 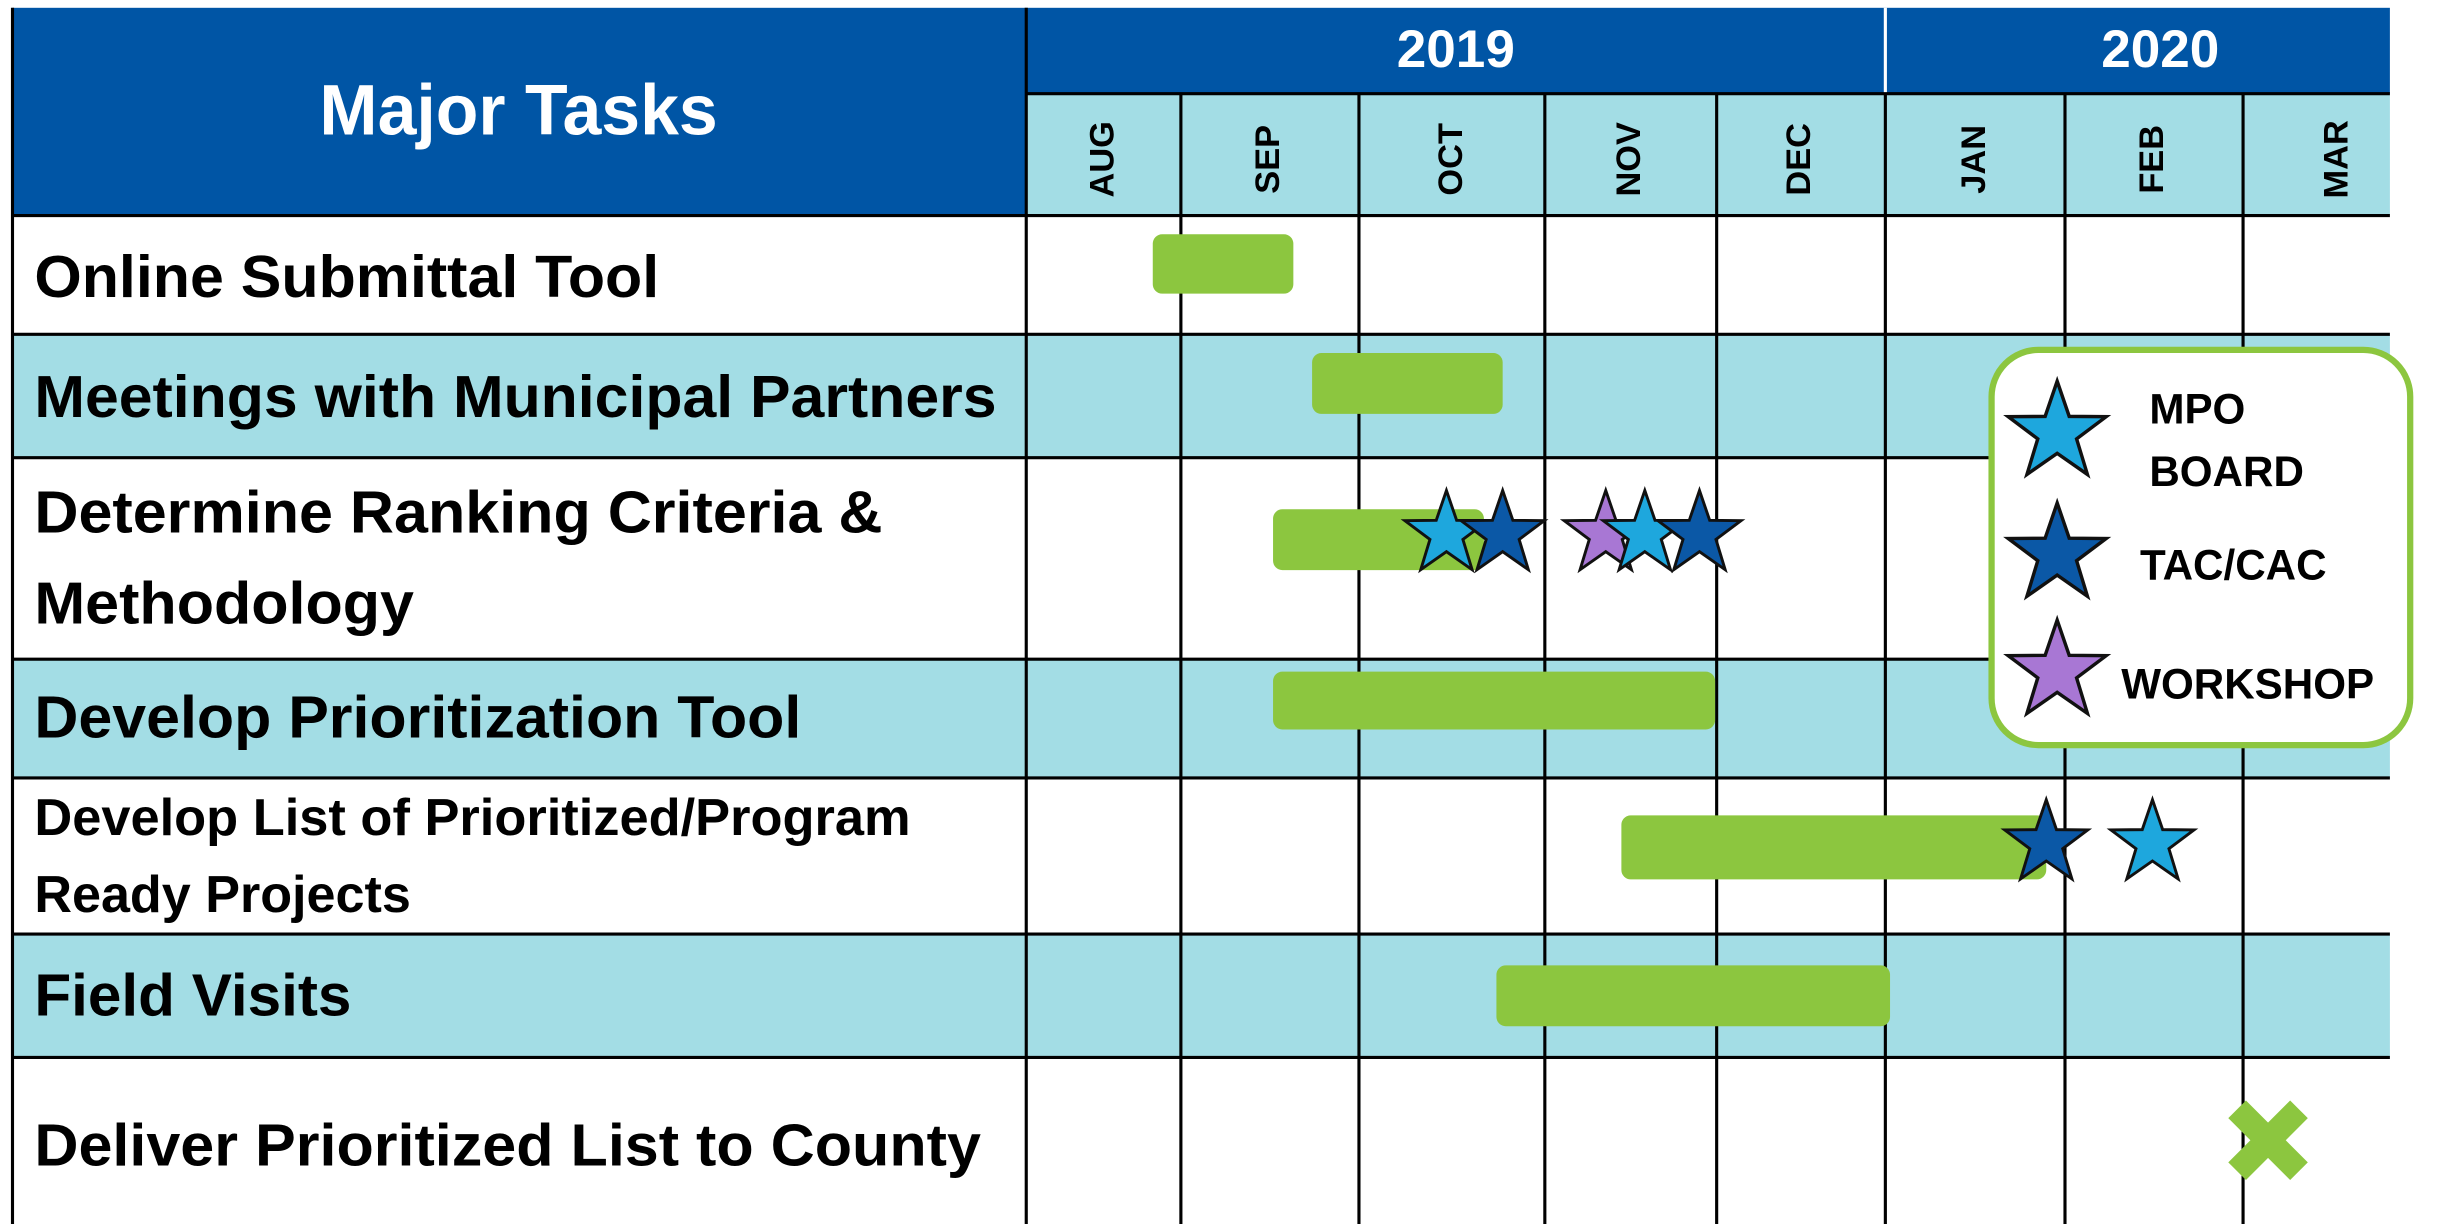 What do you see at coordinates (2233, 565) in the screenshot?
I see `legend-label: TAC/CAC` at bounding box center [2233, 565].